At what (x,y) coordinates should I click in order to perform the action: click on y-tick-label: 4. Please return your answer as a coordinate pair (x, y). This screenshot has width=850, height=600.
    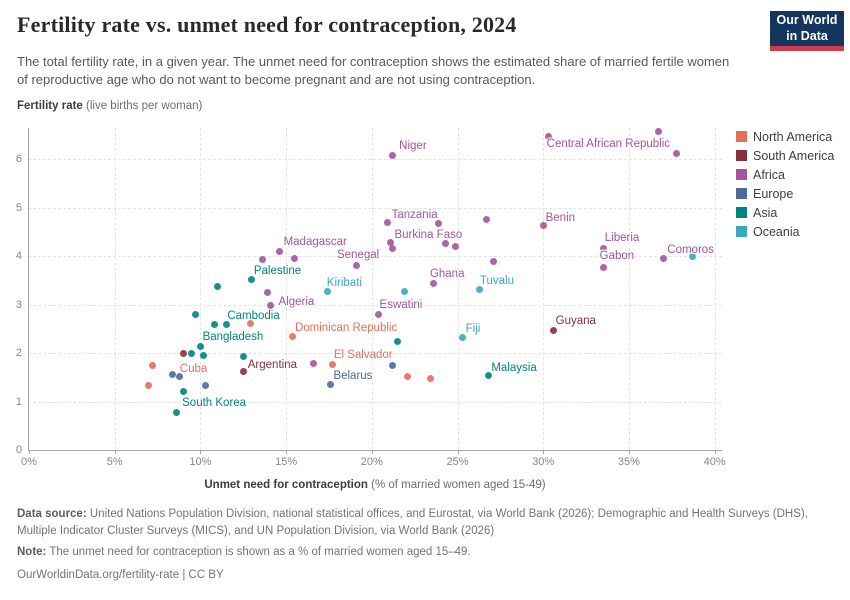
    Looking at the image, I should click on (18, 256).